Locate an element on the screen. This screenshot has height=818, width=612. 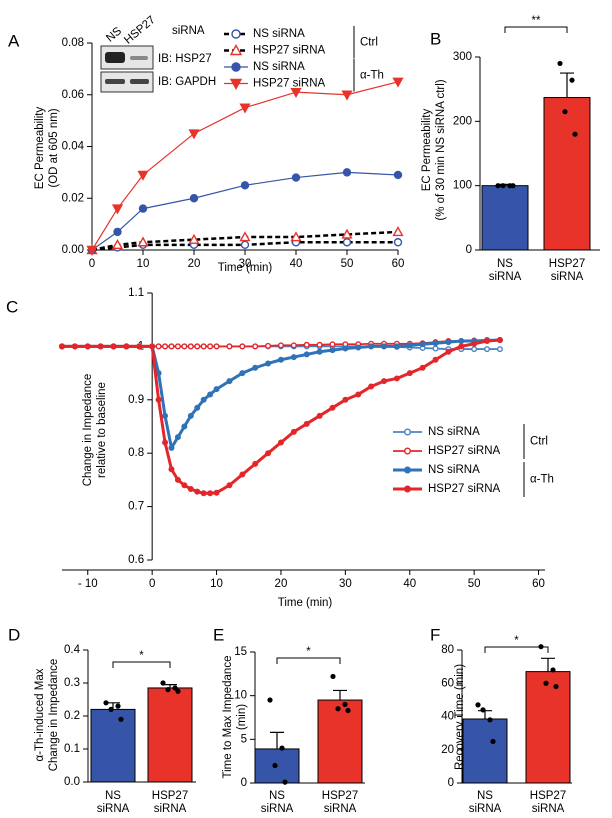
y-tick-label: 20 is located at coordinates (447, 750).